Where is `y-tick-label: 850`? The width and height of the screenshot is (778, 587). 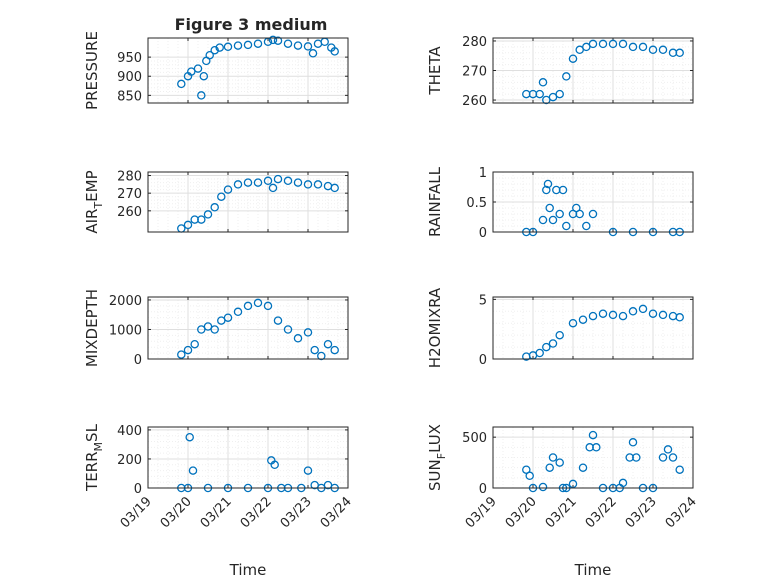
y-tick-label: 850 is located at coordinates (129, 96).